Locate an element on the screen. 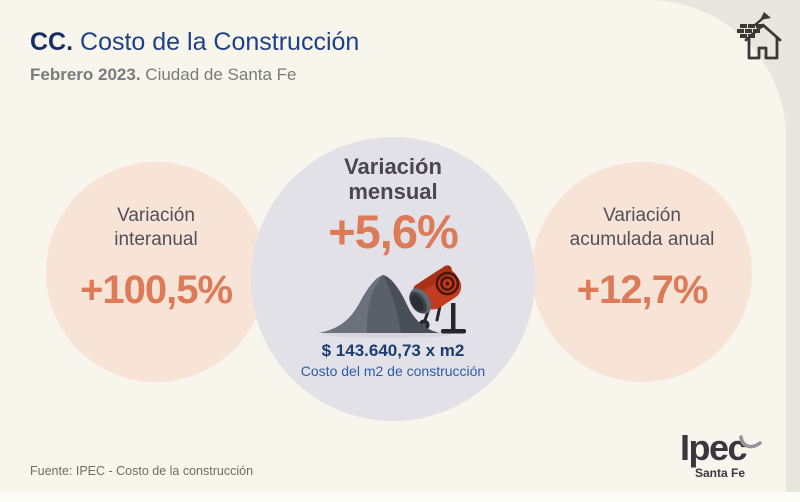  interannual-label: Variación interanual is located at coordinates (156, 228).